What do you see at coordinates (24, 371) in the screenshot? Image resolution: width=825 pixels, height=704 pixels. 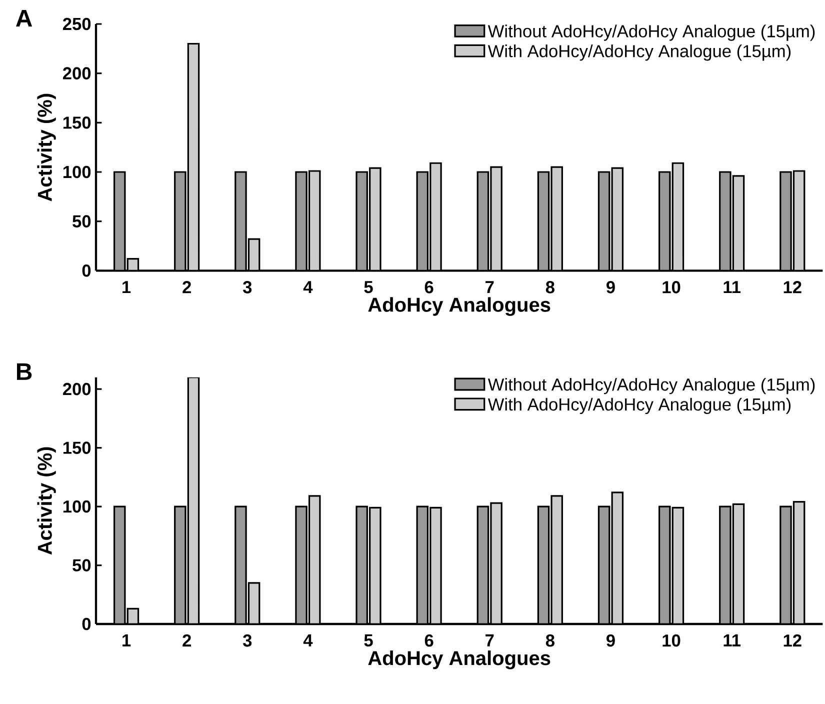 I see `chart-title: B` at bounding box center [24, 371].